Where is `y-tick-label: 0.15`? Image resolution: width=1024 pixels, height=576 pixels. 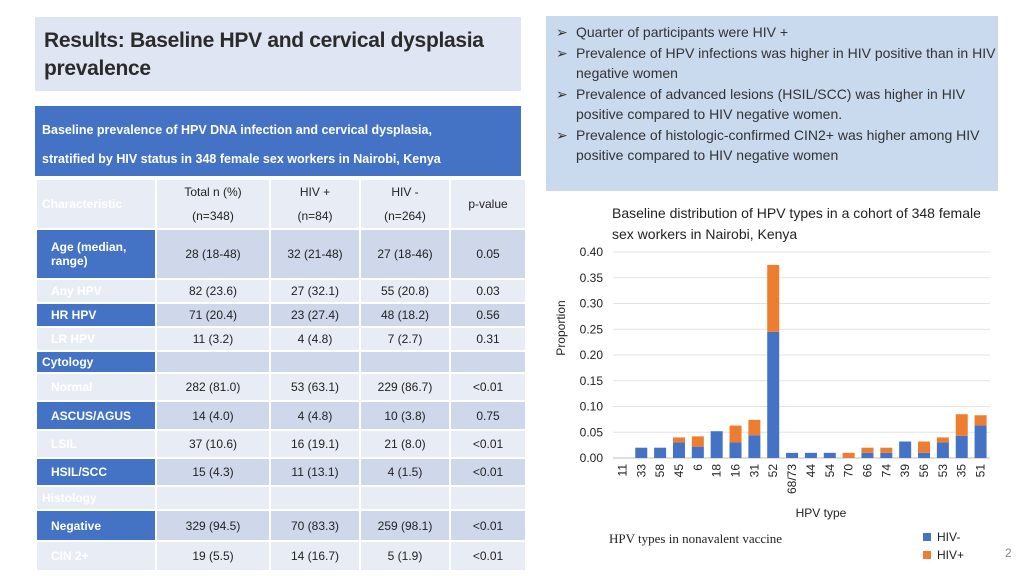
y-tick-label: 0.15 is located at coordinates (592, 381).